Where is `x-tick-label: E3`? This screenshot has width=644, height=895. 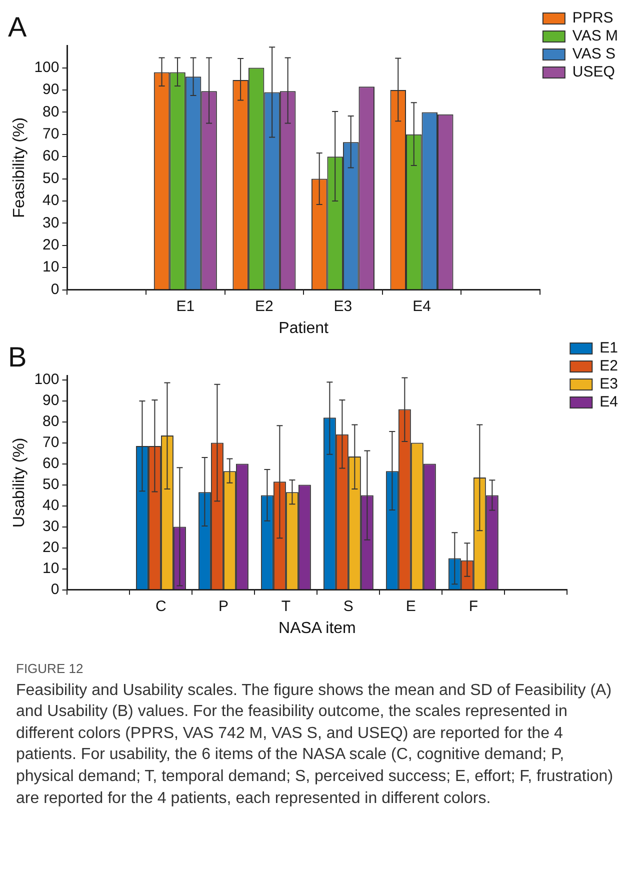
x-tick-label: E3 is located at coordinates (343, 306).